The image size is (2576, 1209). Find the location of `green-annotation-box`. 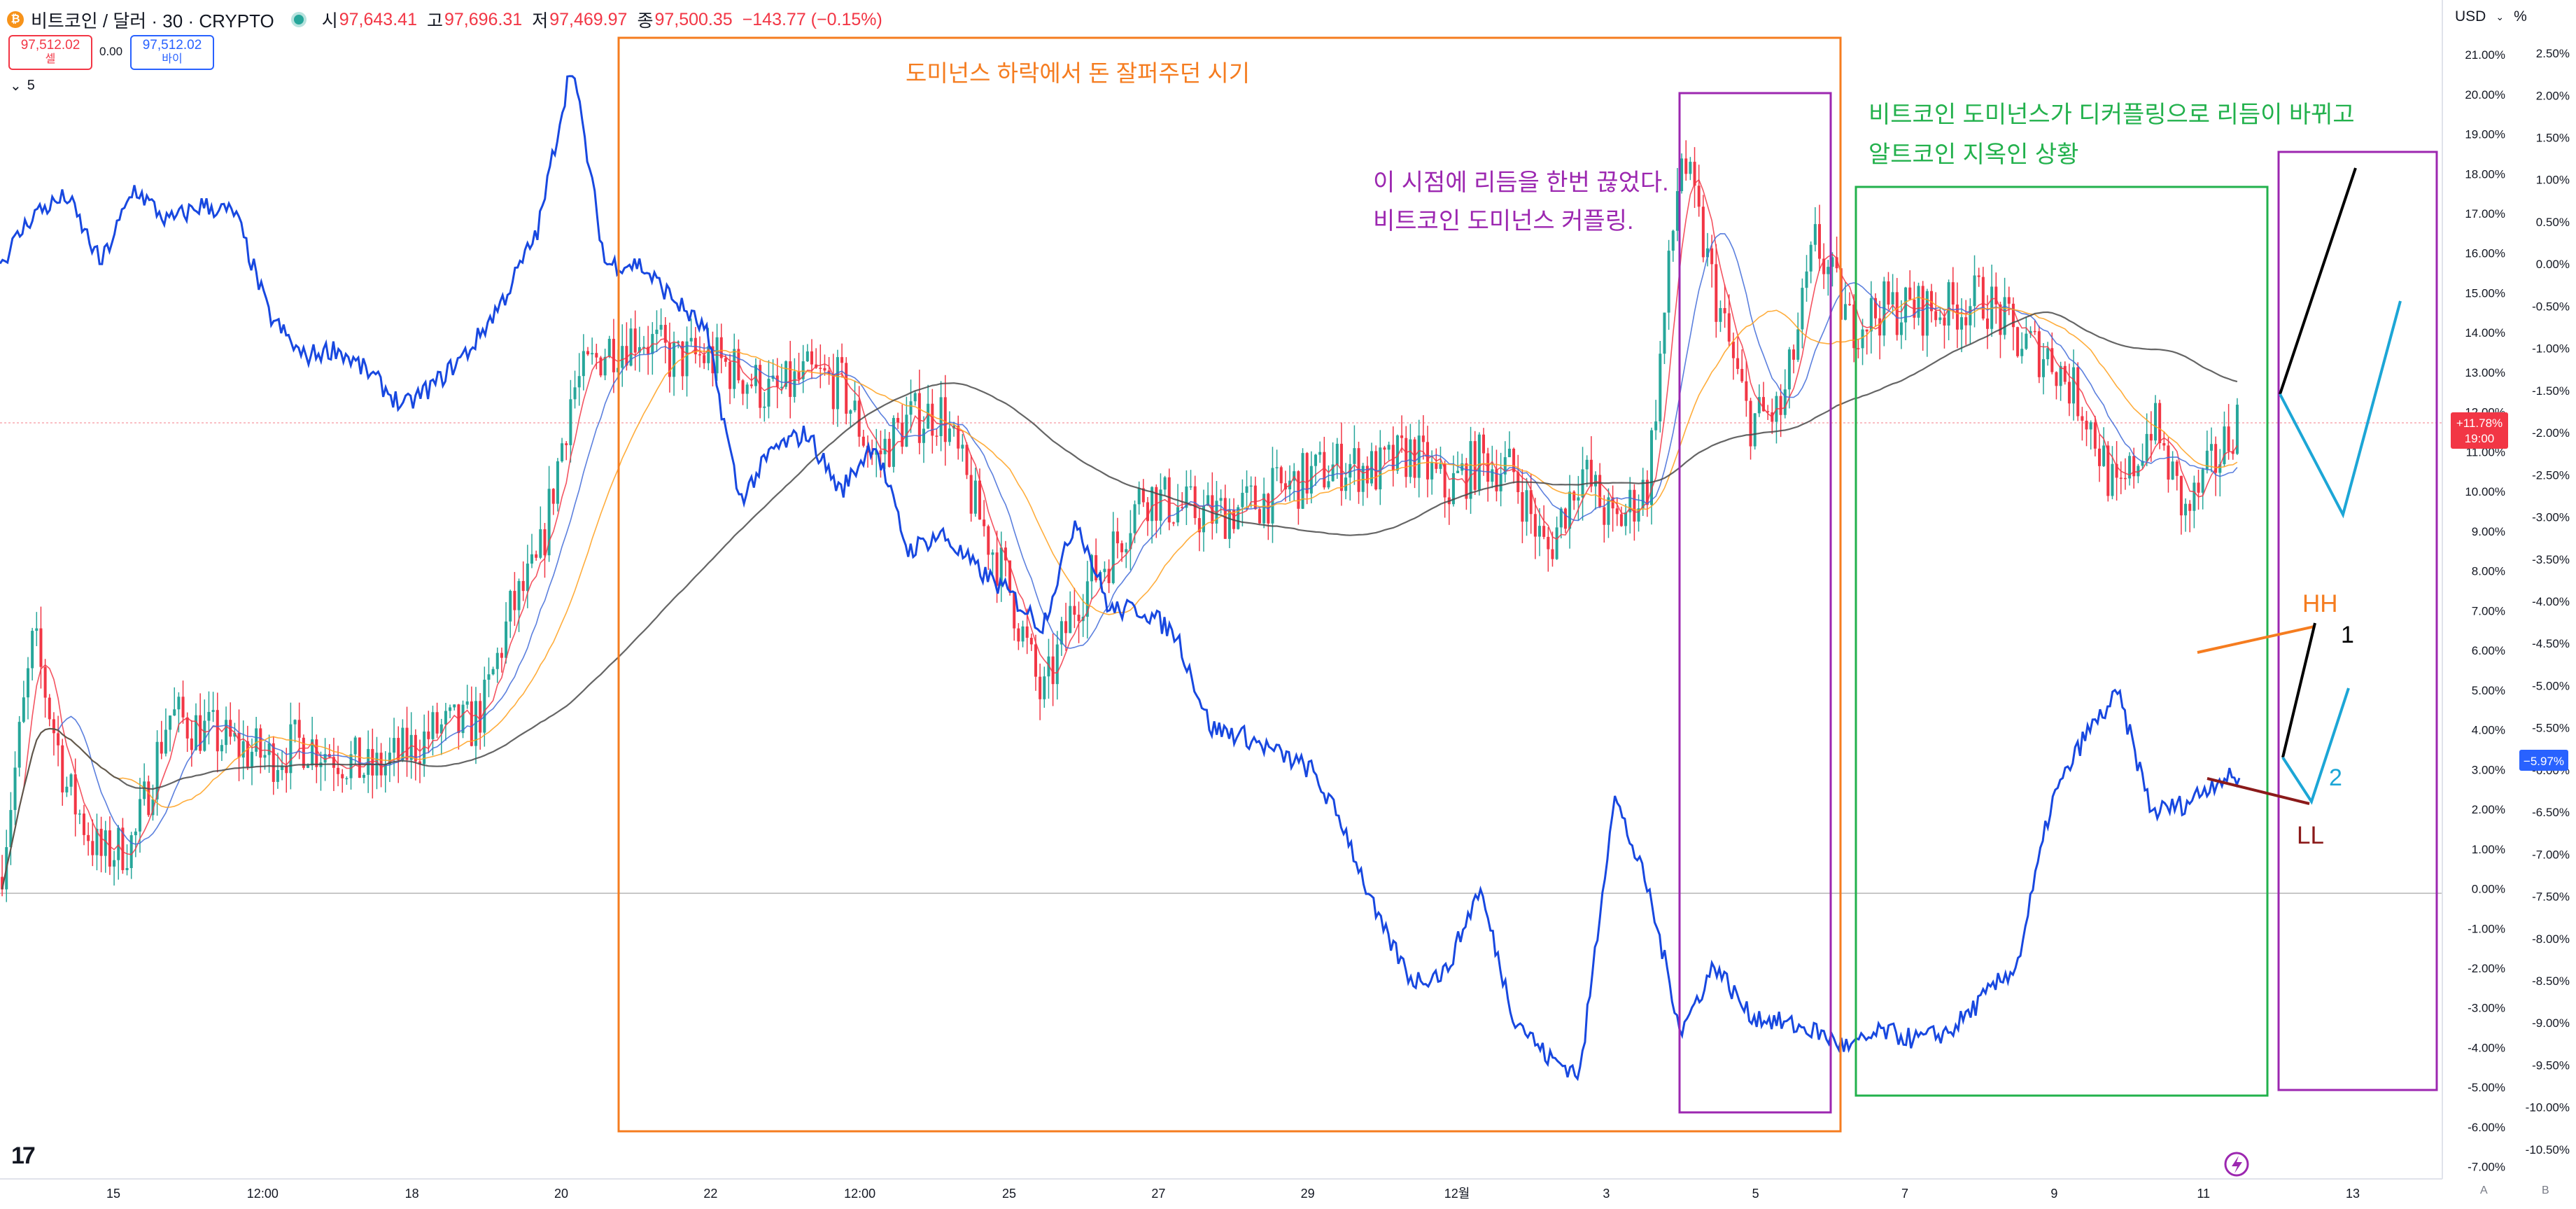

green-annotation-box is located at coordinates (2061, 641).